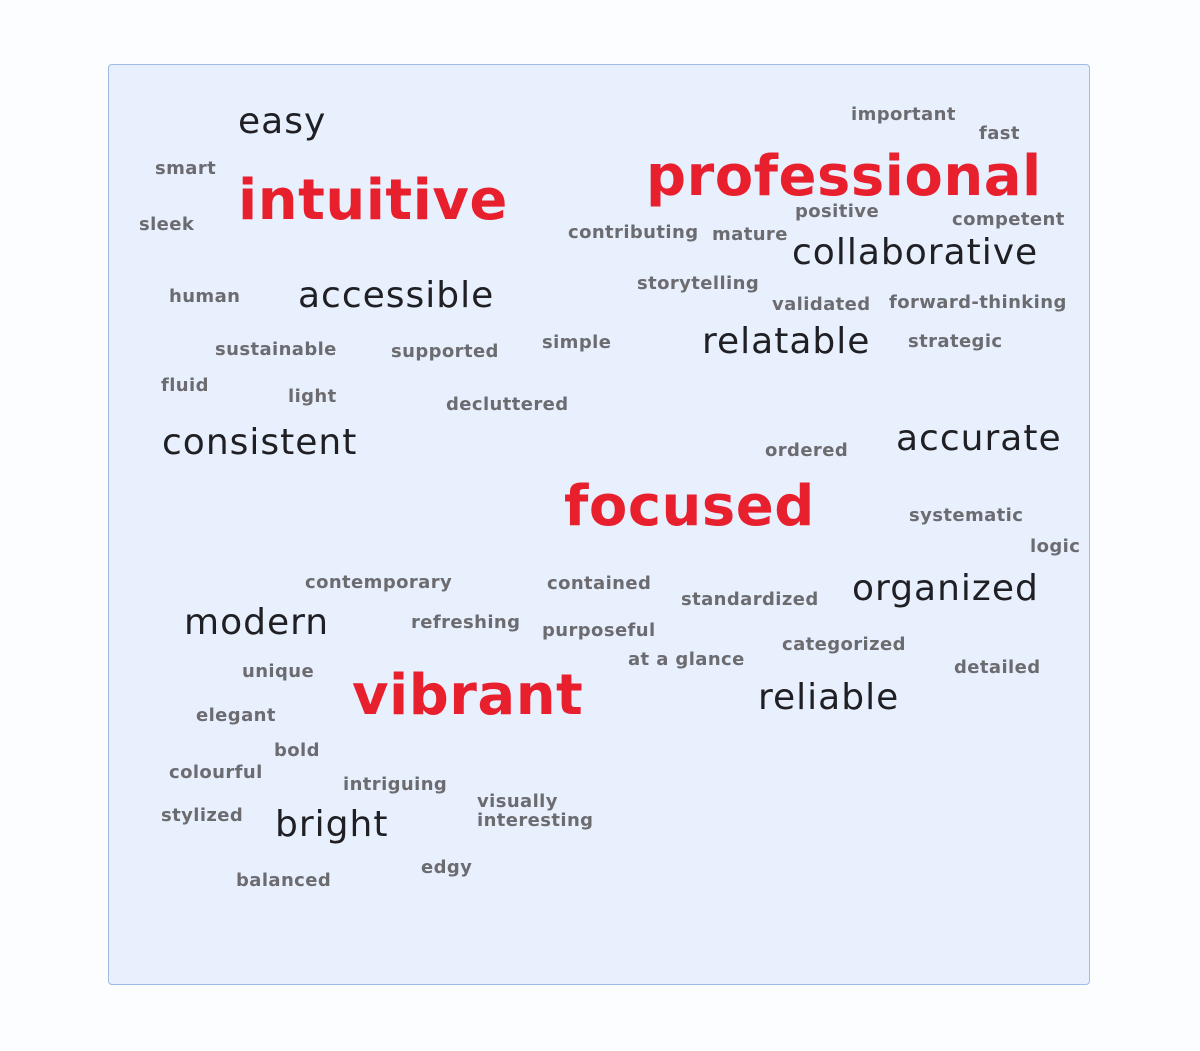  I want to click on word-standardized: standardized, so click(750, 599).